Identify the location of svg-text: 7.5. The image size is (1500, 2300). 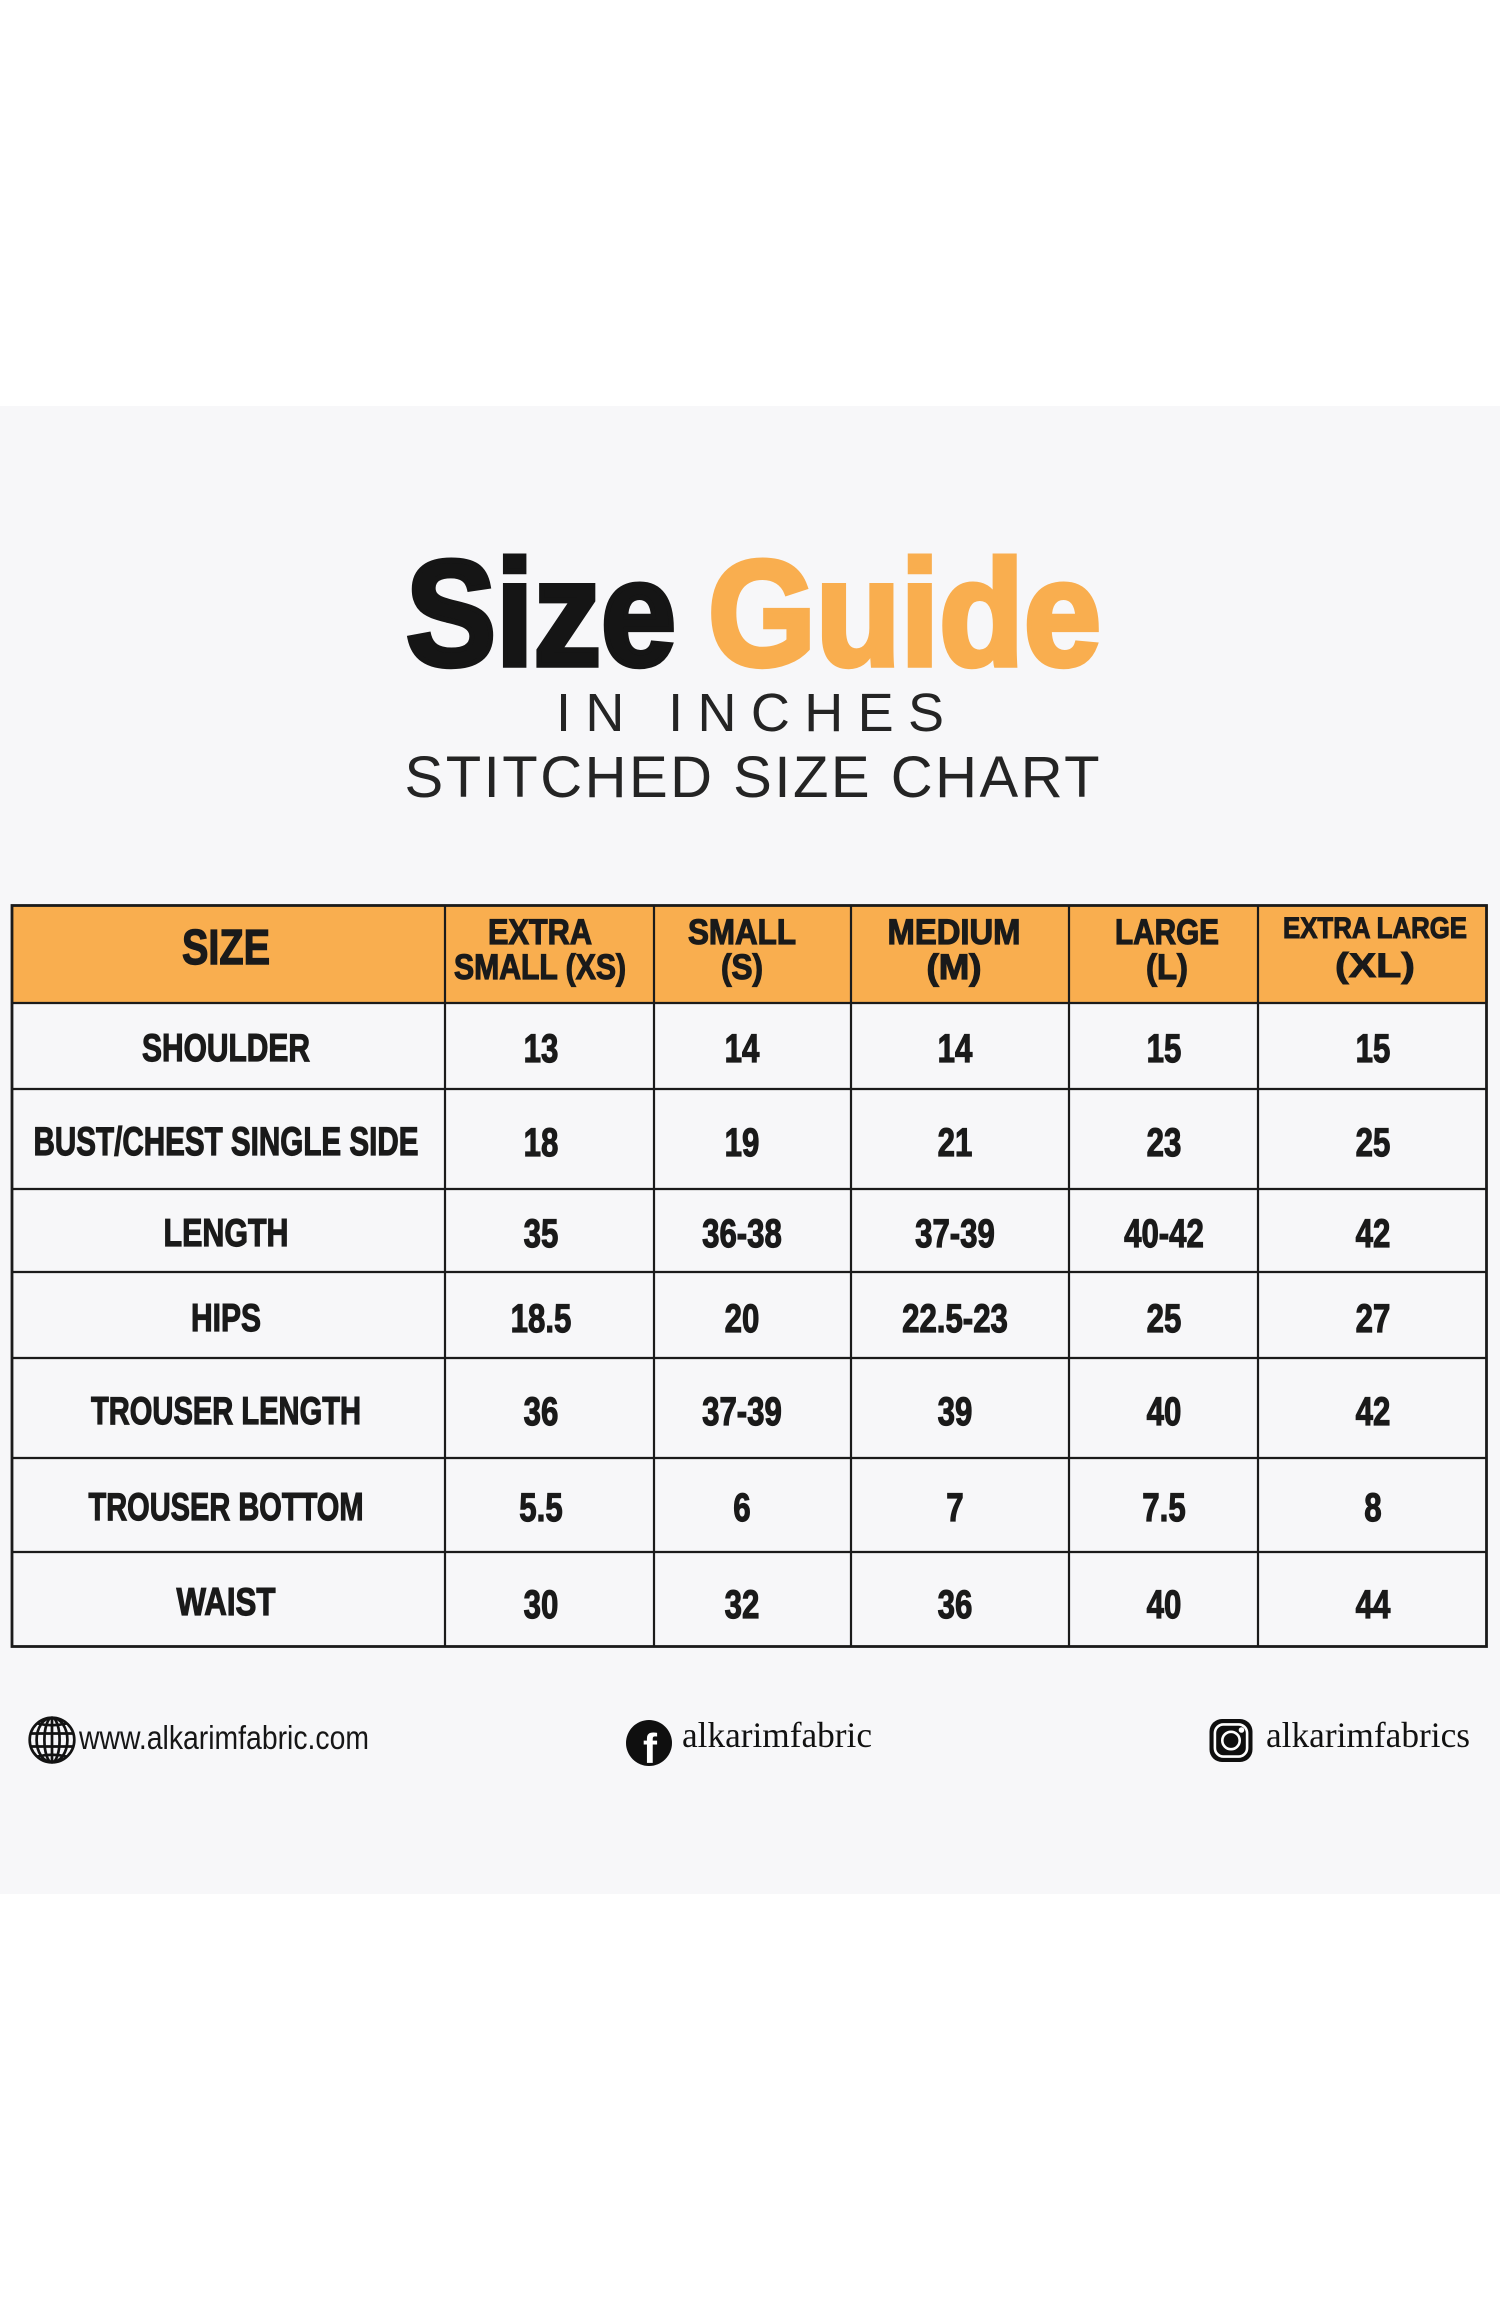
(1163, 1508).